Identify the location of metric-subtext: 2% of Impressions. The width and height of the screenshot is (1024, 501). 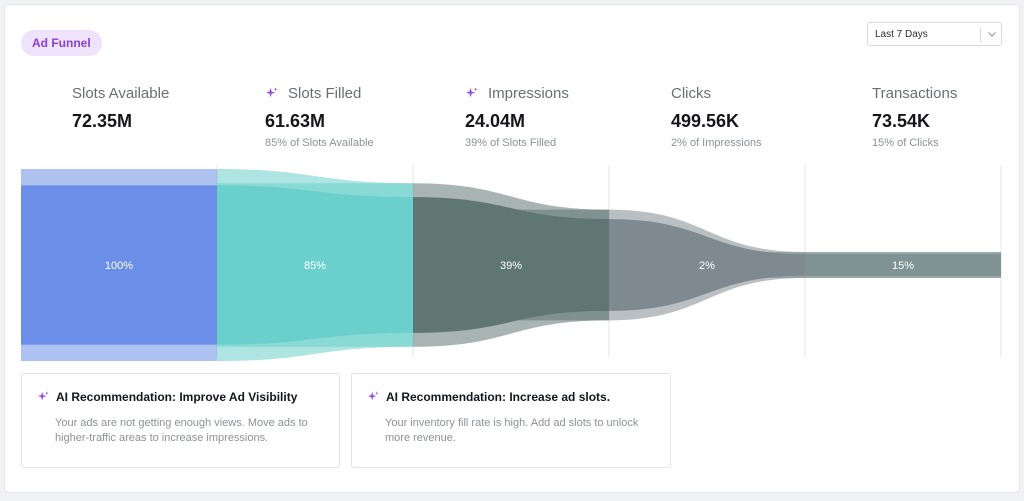
(716, 143).